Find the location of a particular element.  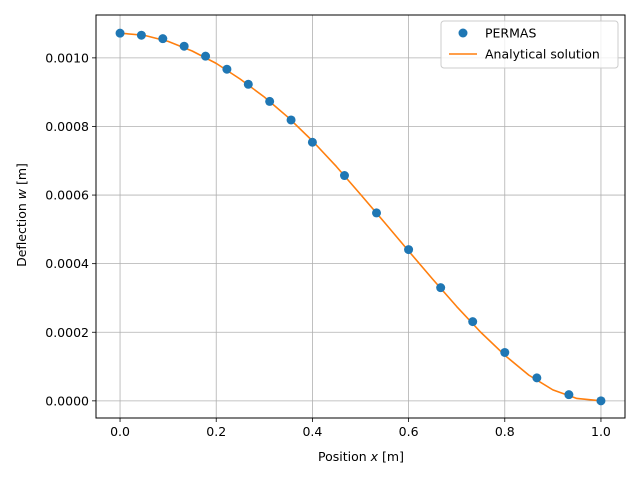

x-tick-label: 0.8 is located at coordinates (505, 431).